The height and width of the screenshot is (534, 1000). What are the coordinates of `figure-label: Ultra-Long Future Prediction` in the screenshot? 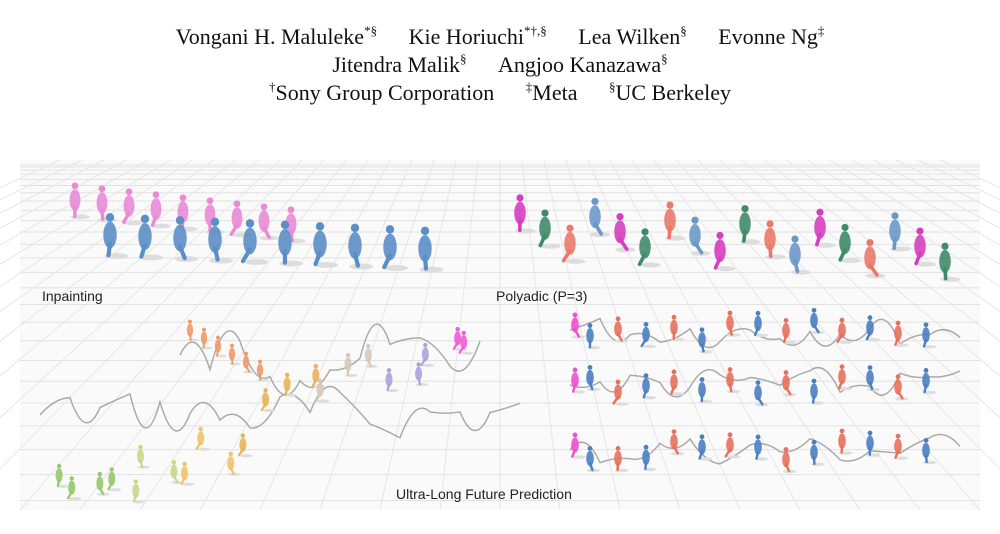 It's located at (484, 494).